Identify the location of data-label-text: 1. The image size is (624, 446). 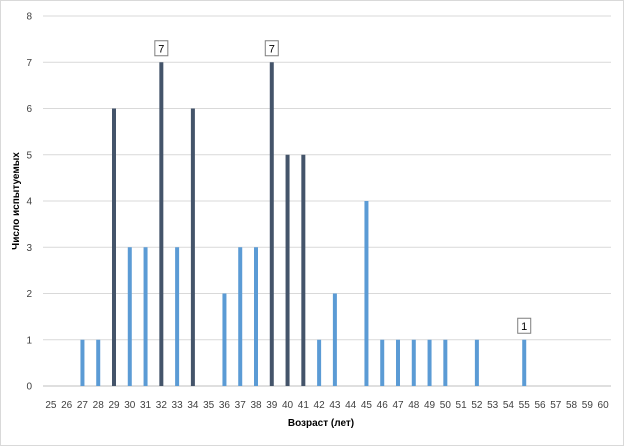
(524, 327).